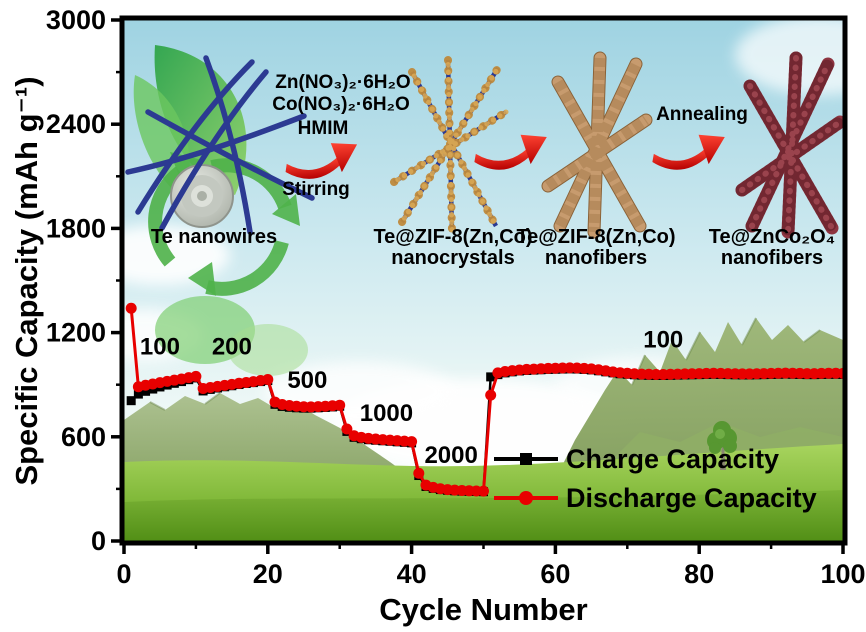 Image resolution: width=866 pixels, height=632 pixels. Describe the element at coordinates (268, 574) in the screenshot. I see `x-tick-label: 20` at that location.